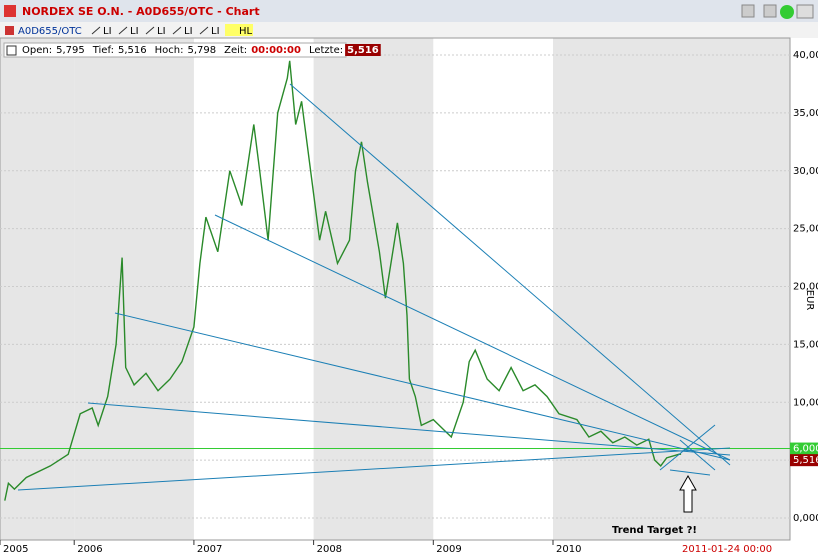 The image size is (818, 559). Describe the element at coordinates (409, 11) in the screenshot. I see `title-bar` at that location.